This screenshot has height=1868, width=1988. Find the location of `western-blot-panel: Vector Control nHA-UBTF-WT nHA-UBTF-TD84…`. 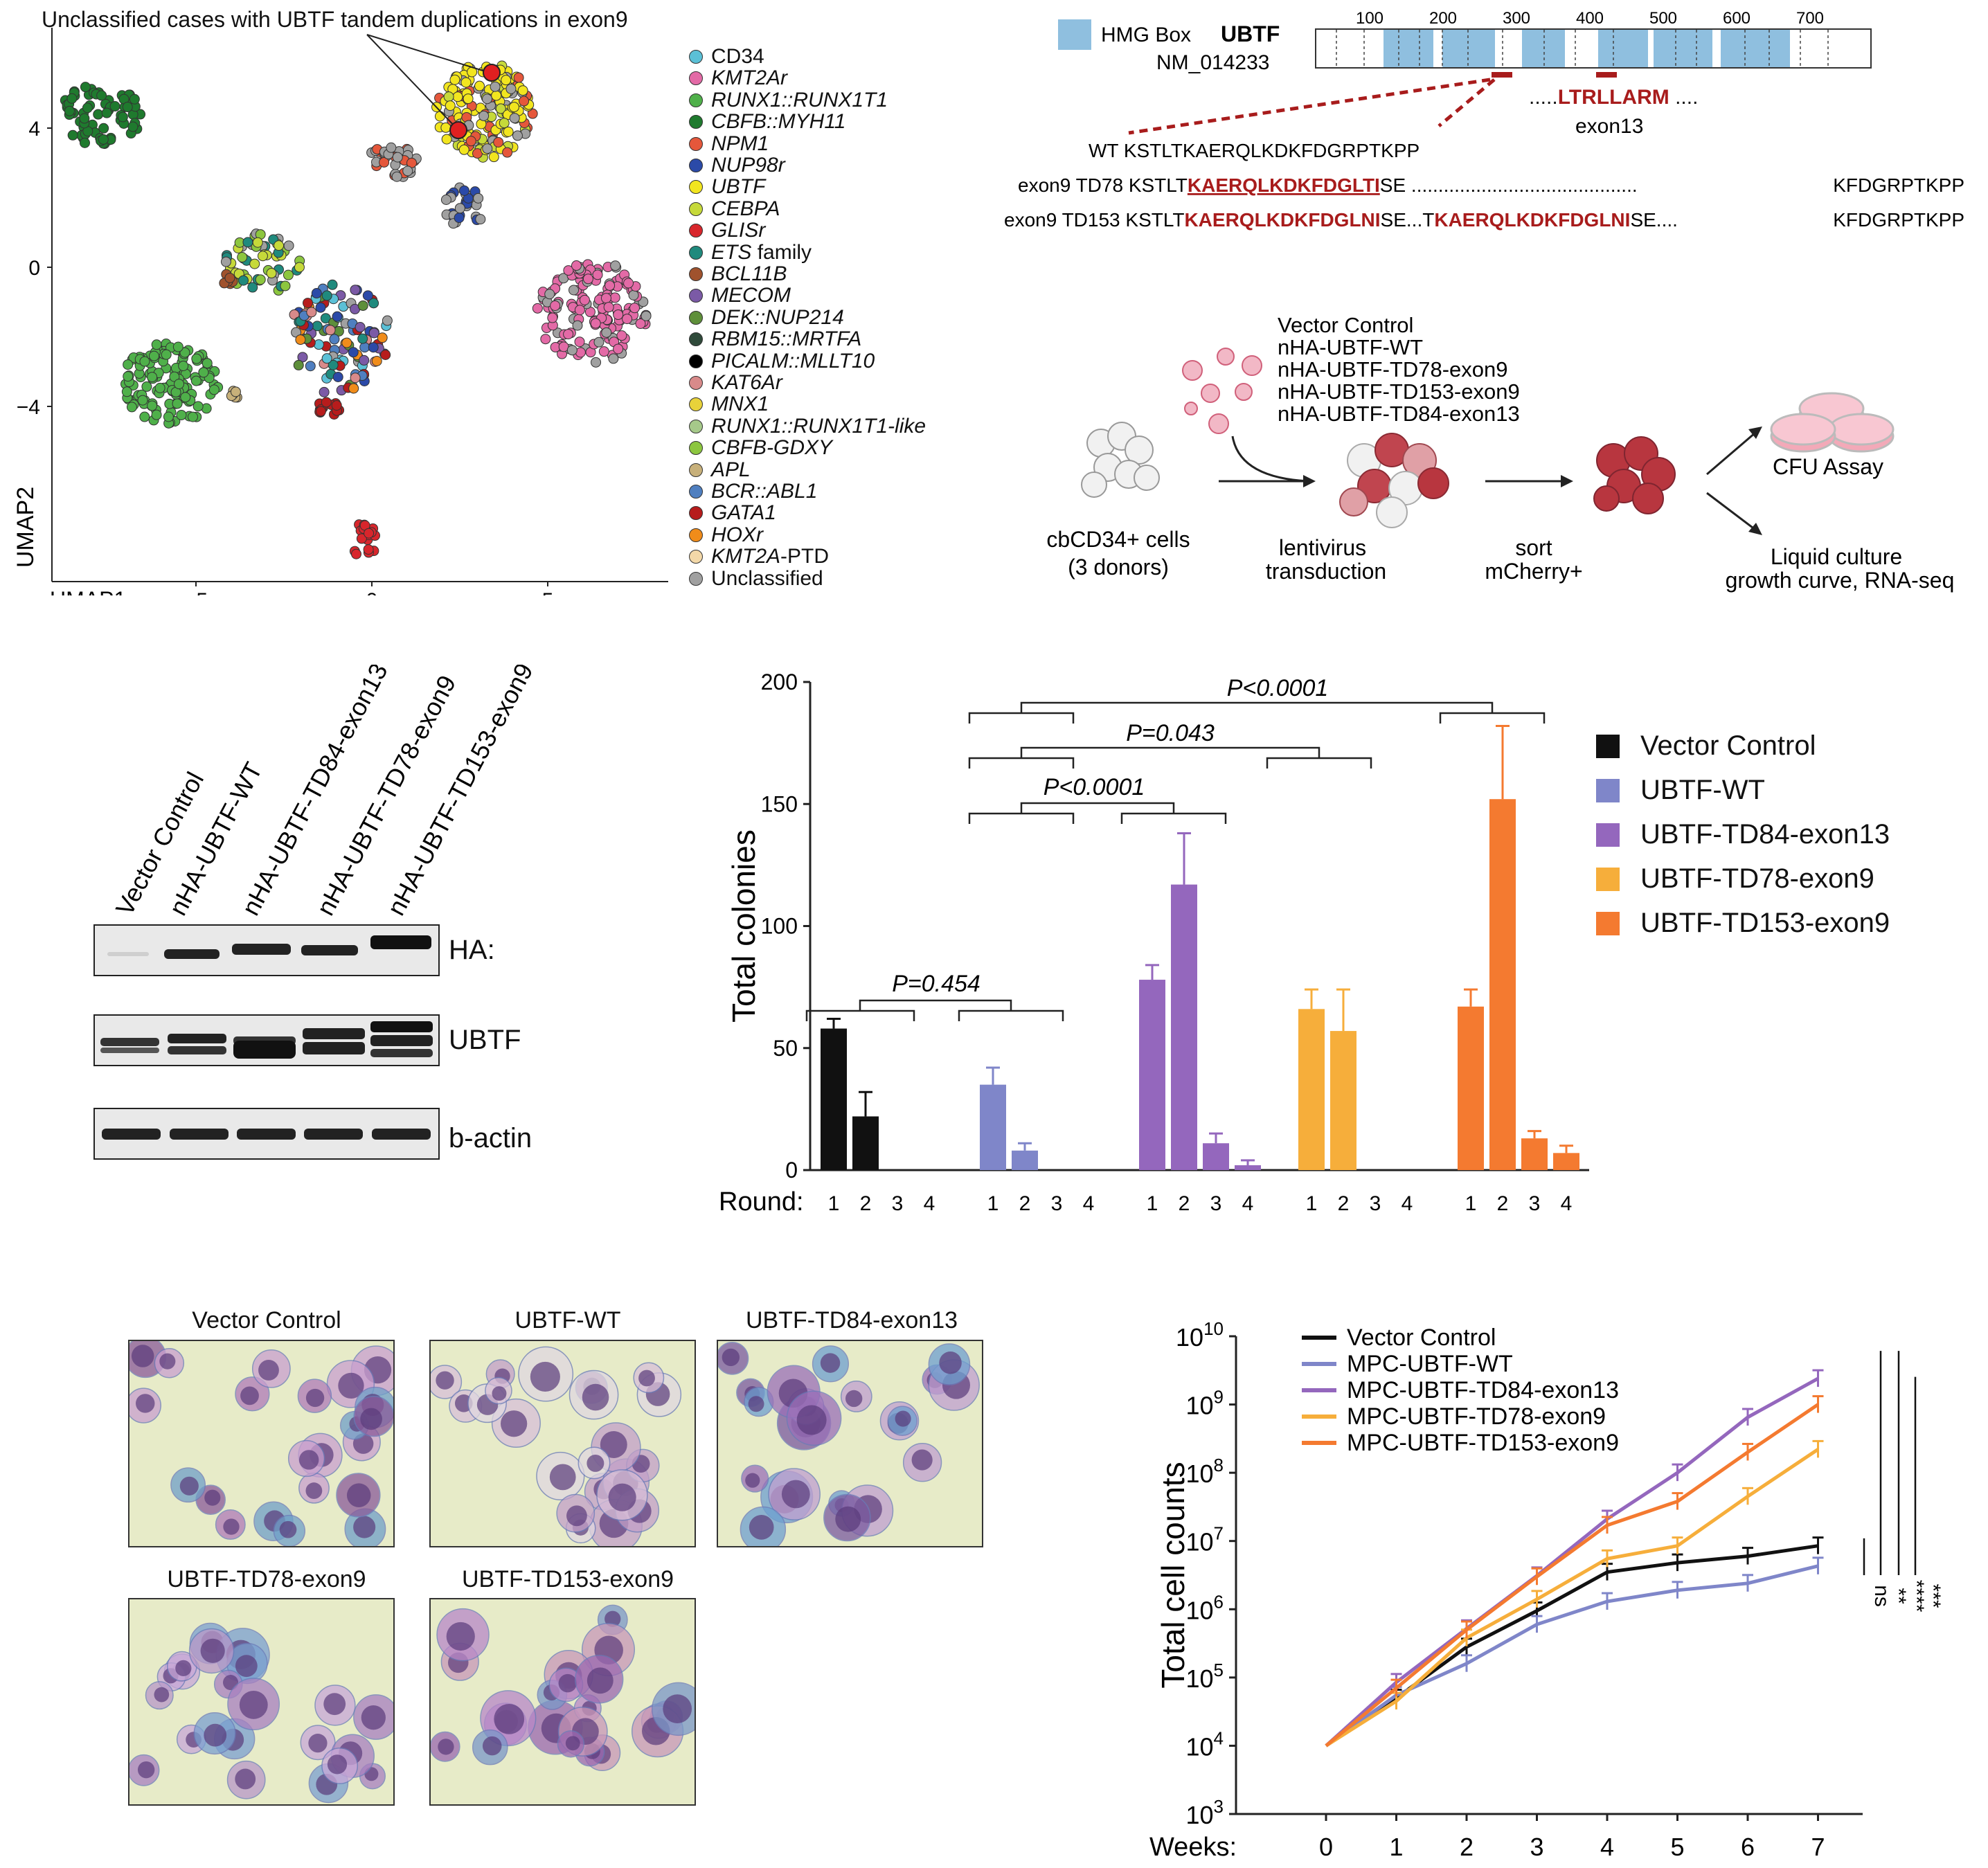

western-blot-panel: Vector Control nHA-UBTF-WT nHA-UBTF-TD84… is located at coordinates (311, 921).